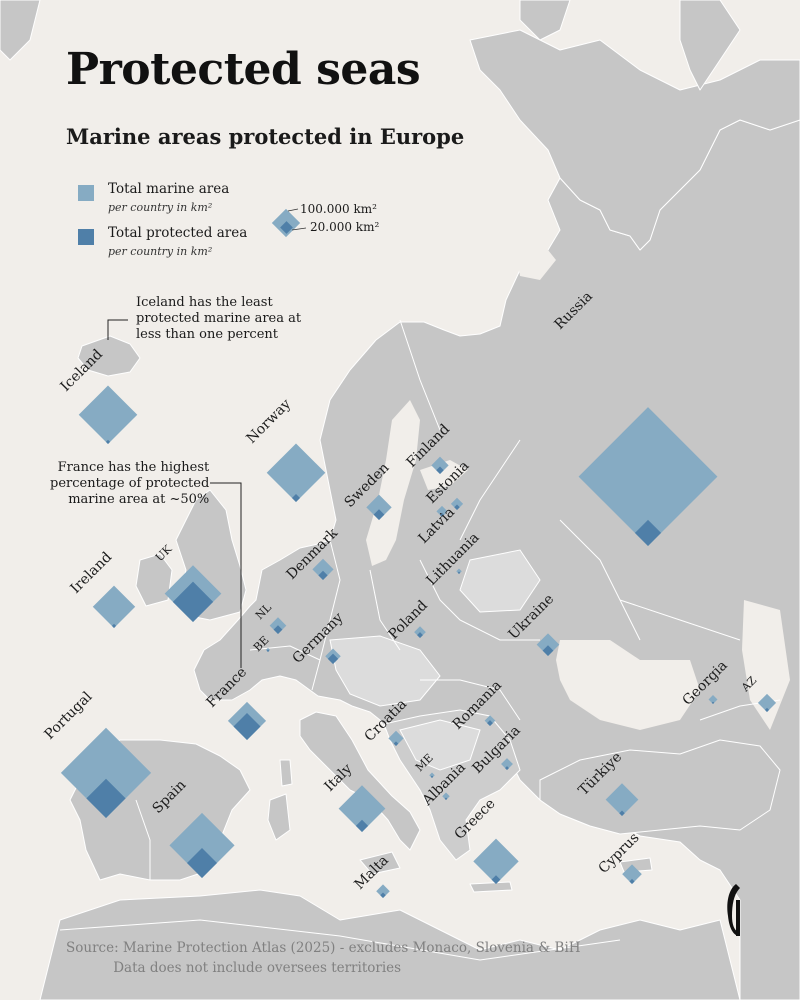 This screenshot has height=1000, width=800. Describe the element at coordinates (269, 421) in the screenshot. I see `norway-label: Norway` at that location.